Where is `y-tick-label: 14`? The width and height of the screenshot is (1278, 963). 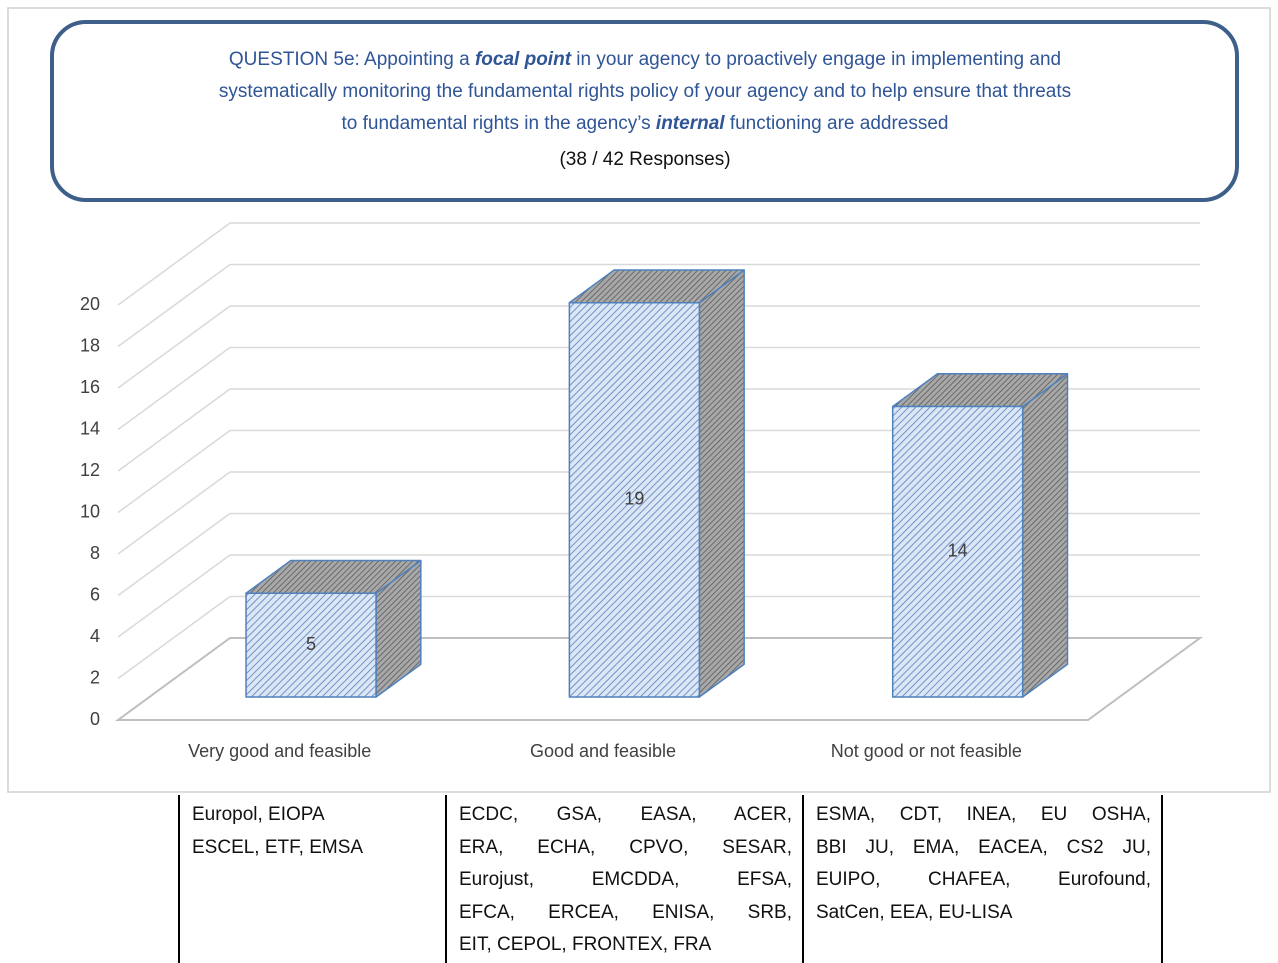 y-tick-label: 14 is located at coordinates (90, 428).